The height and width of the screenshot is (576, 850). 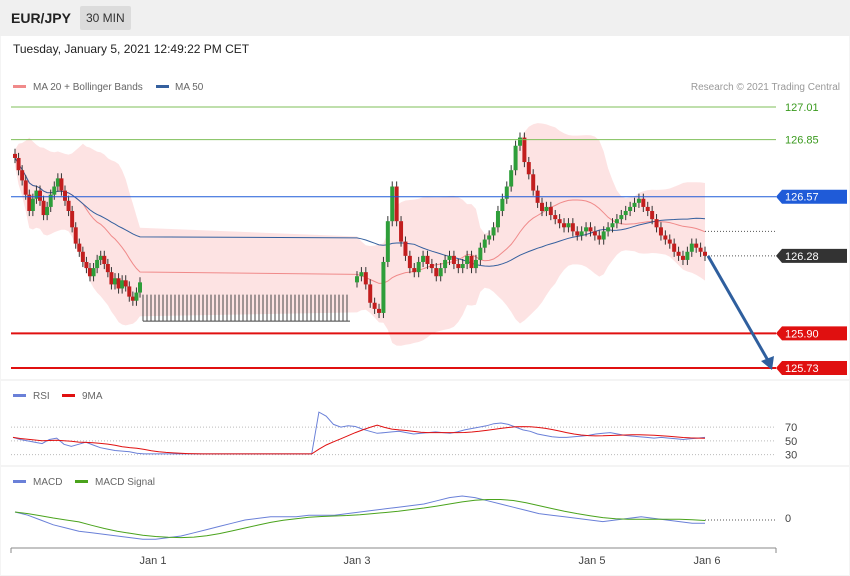 I want to click on level-tag-125.90, so click(x=811, y=333).